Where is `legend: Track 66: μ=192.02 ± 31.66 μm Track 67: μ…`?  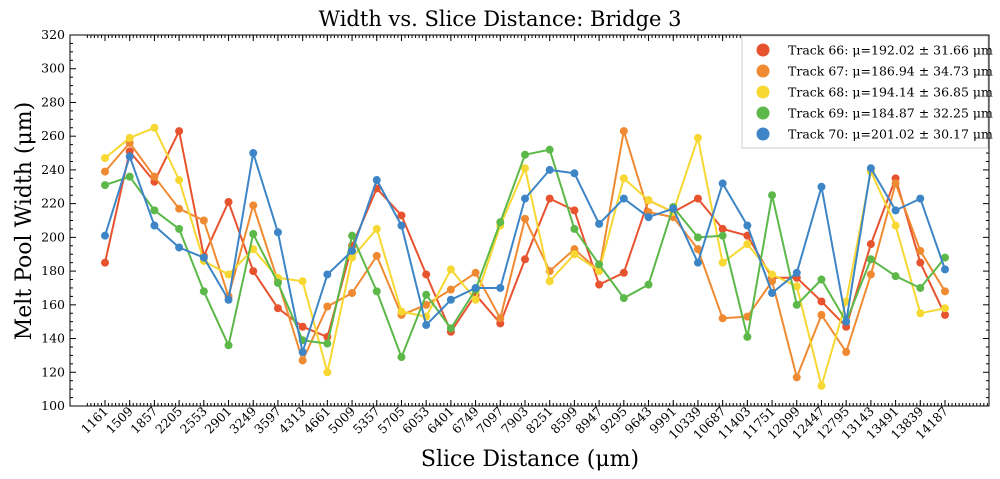
legend: Track 66: μ=192.02 ± 31.66 μm Track 67: μ… is located at coordinates (867, 92).